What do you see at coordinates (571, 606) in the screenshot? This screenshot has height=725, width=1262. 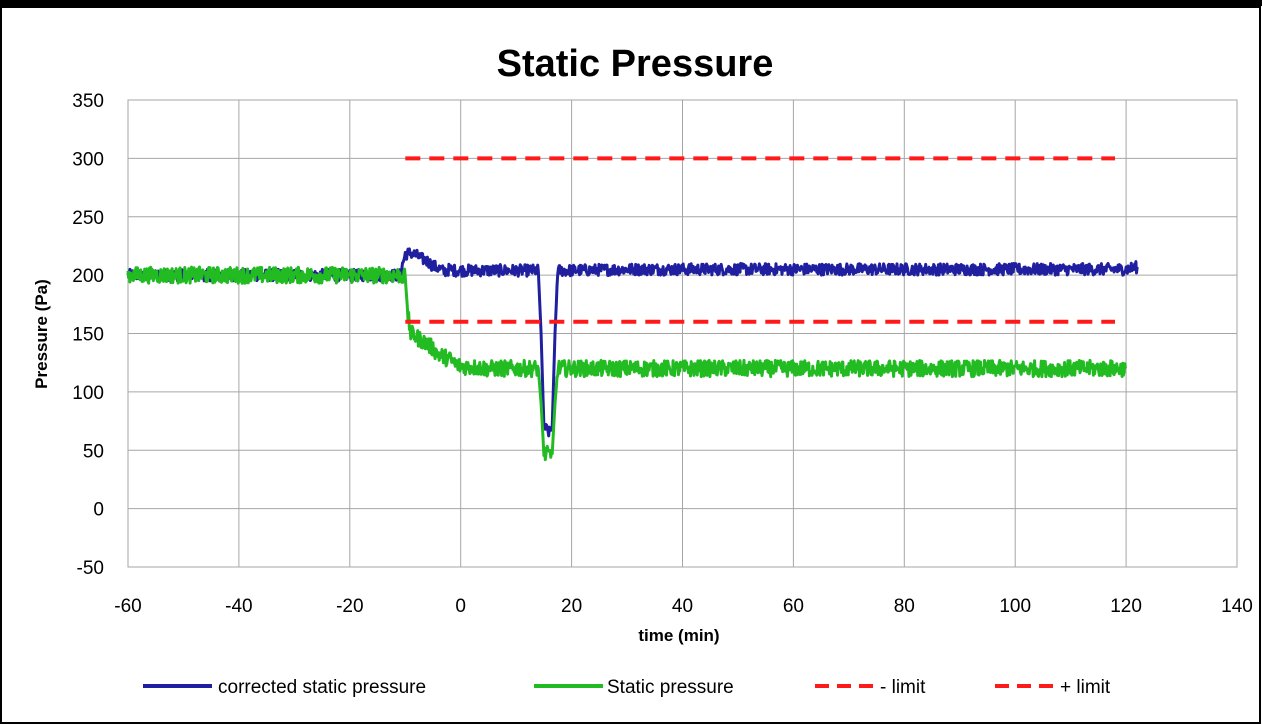 I see `x-tick-label: 20` at bounding box center [571, 606].